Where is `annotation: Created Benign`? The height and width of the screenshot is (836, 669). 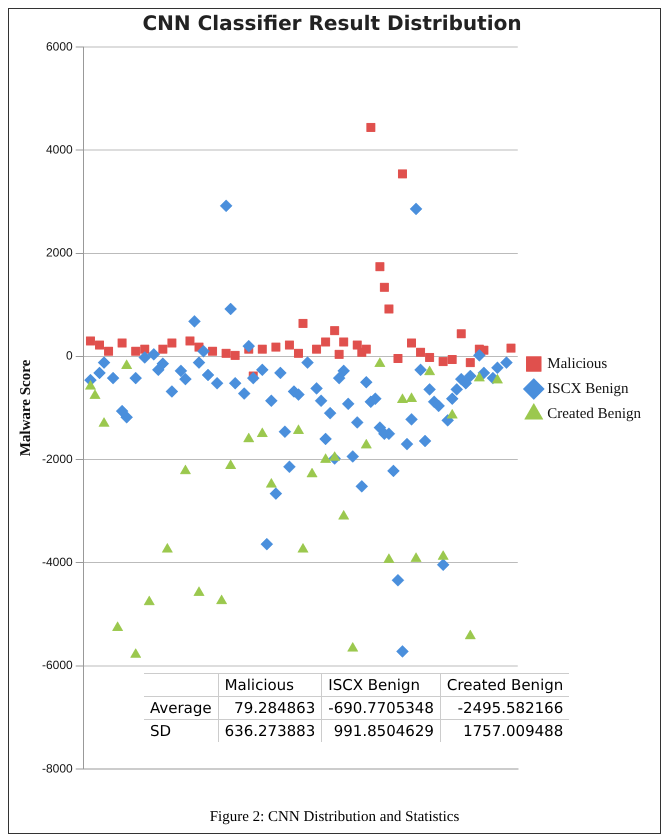
annotation: Created Benign is located at coordinates (505, 685).